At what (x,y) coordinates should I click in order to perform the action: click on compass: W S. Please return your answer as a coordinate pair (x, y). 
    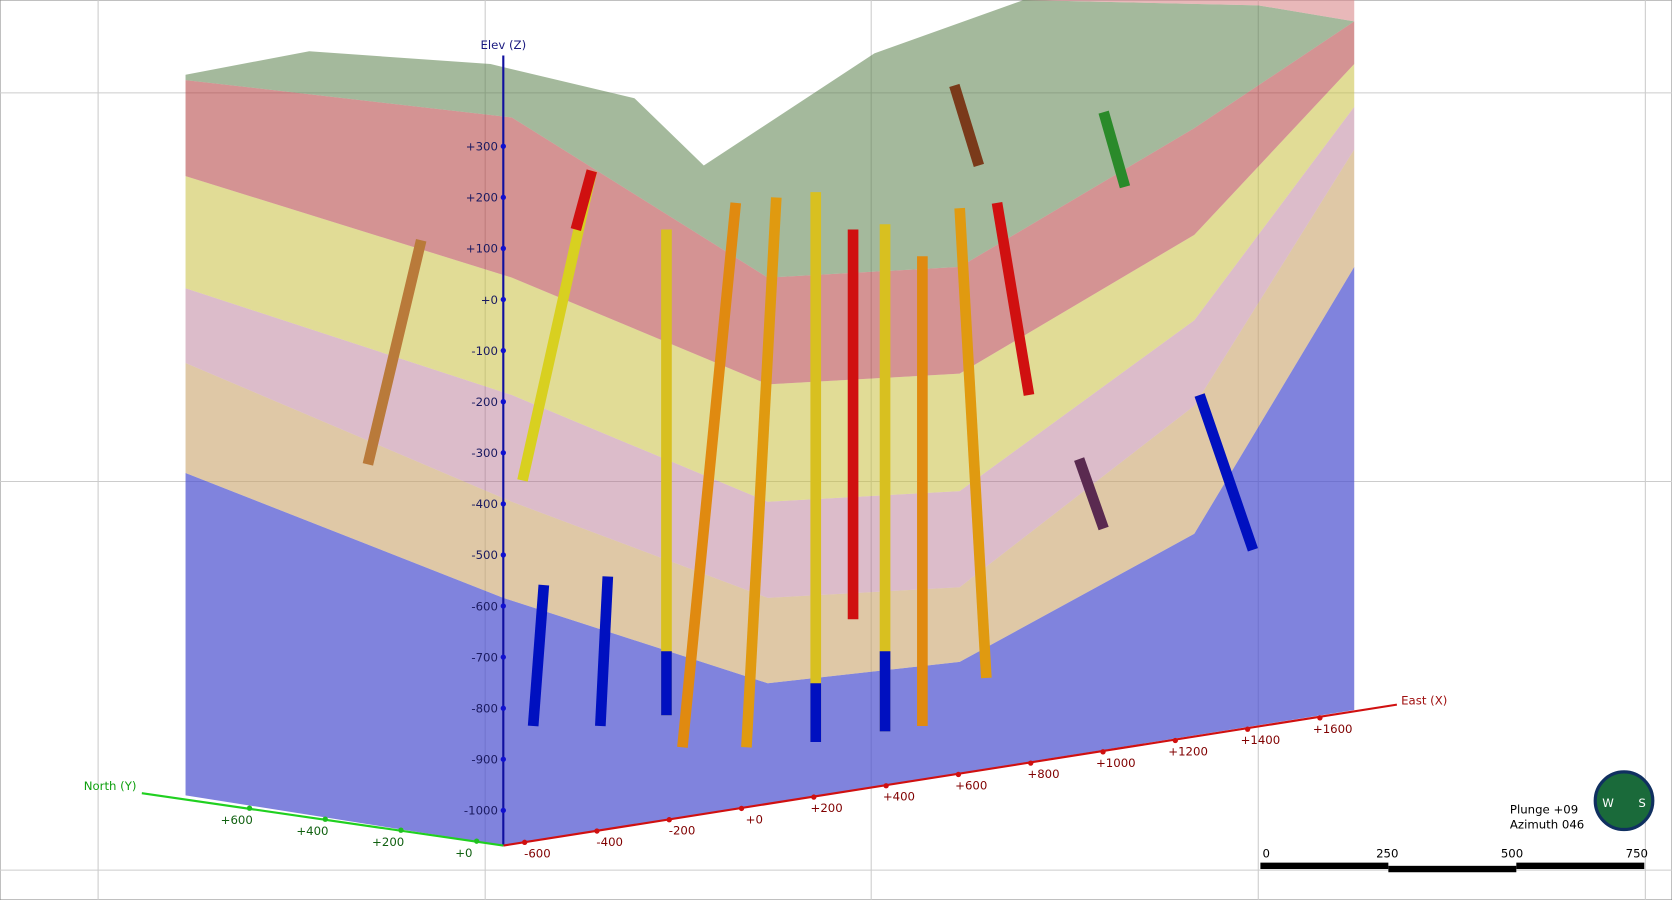
    Looking at the image, I should click on (1624, 801).